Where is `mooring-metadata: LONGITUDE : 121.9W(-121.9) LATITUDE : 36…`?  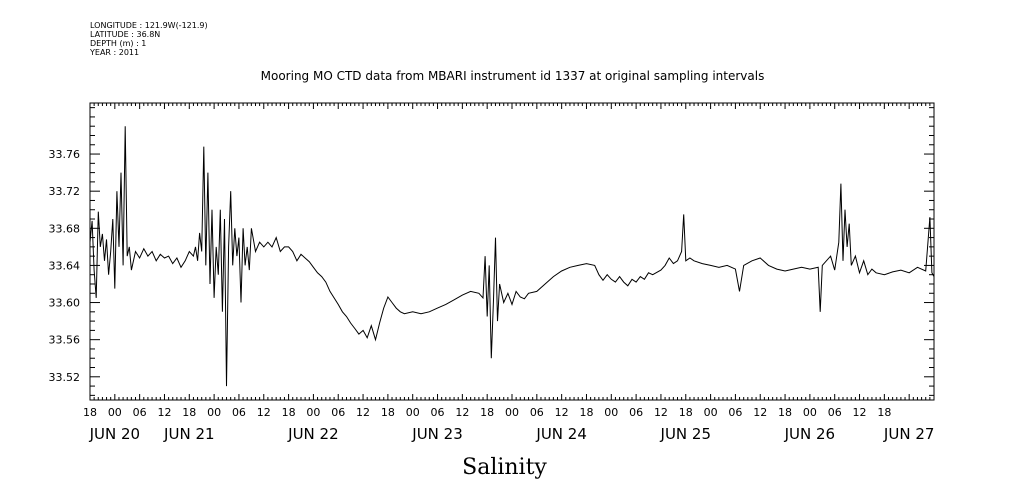
mooring-metadata: LONGITUDE : 121.9W(-121.9) LATITUDE : 36… is located at coordinates (149, 39).